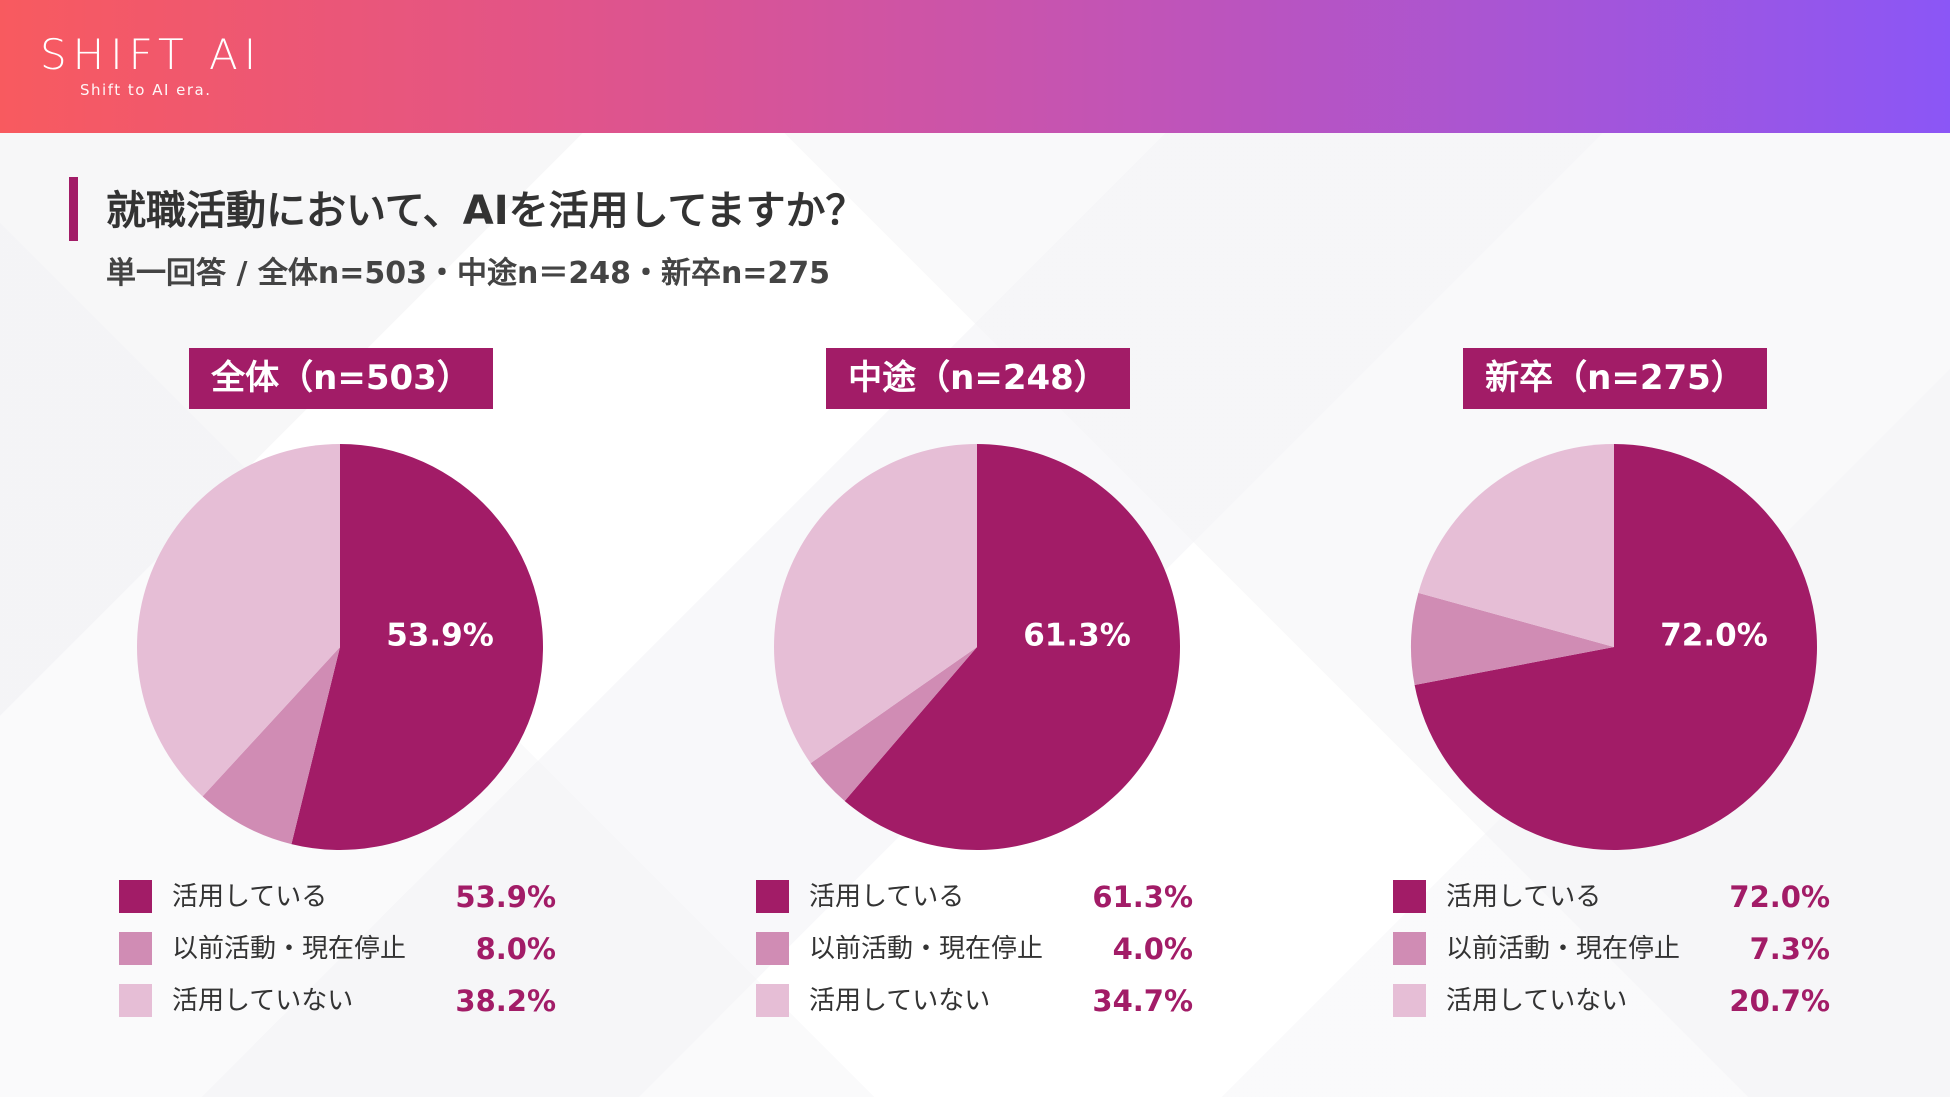 Image resolution: width=1950 pixels, height=1097 pixels. I want to click on pie-data-label: 53.9%, so click(440, 636).